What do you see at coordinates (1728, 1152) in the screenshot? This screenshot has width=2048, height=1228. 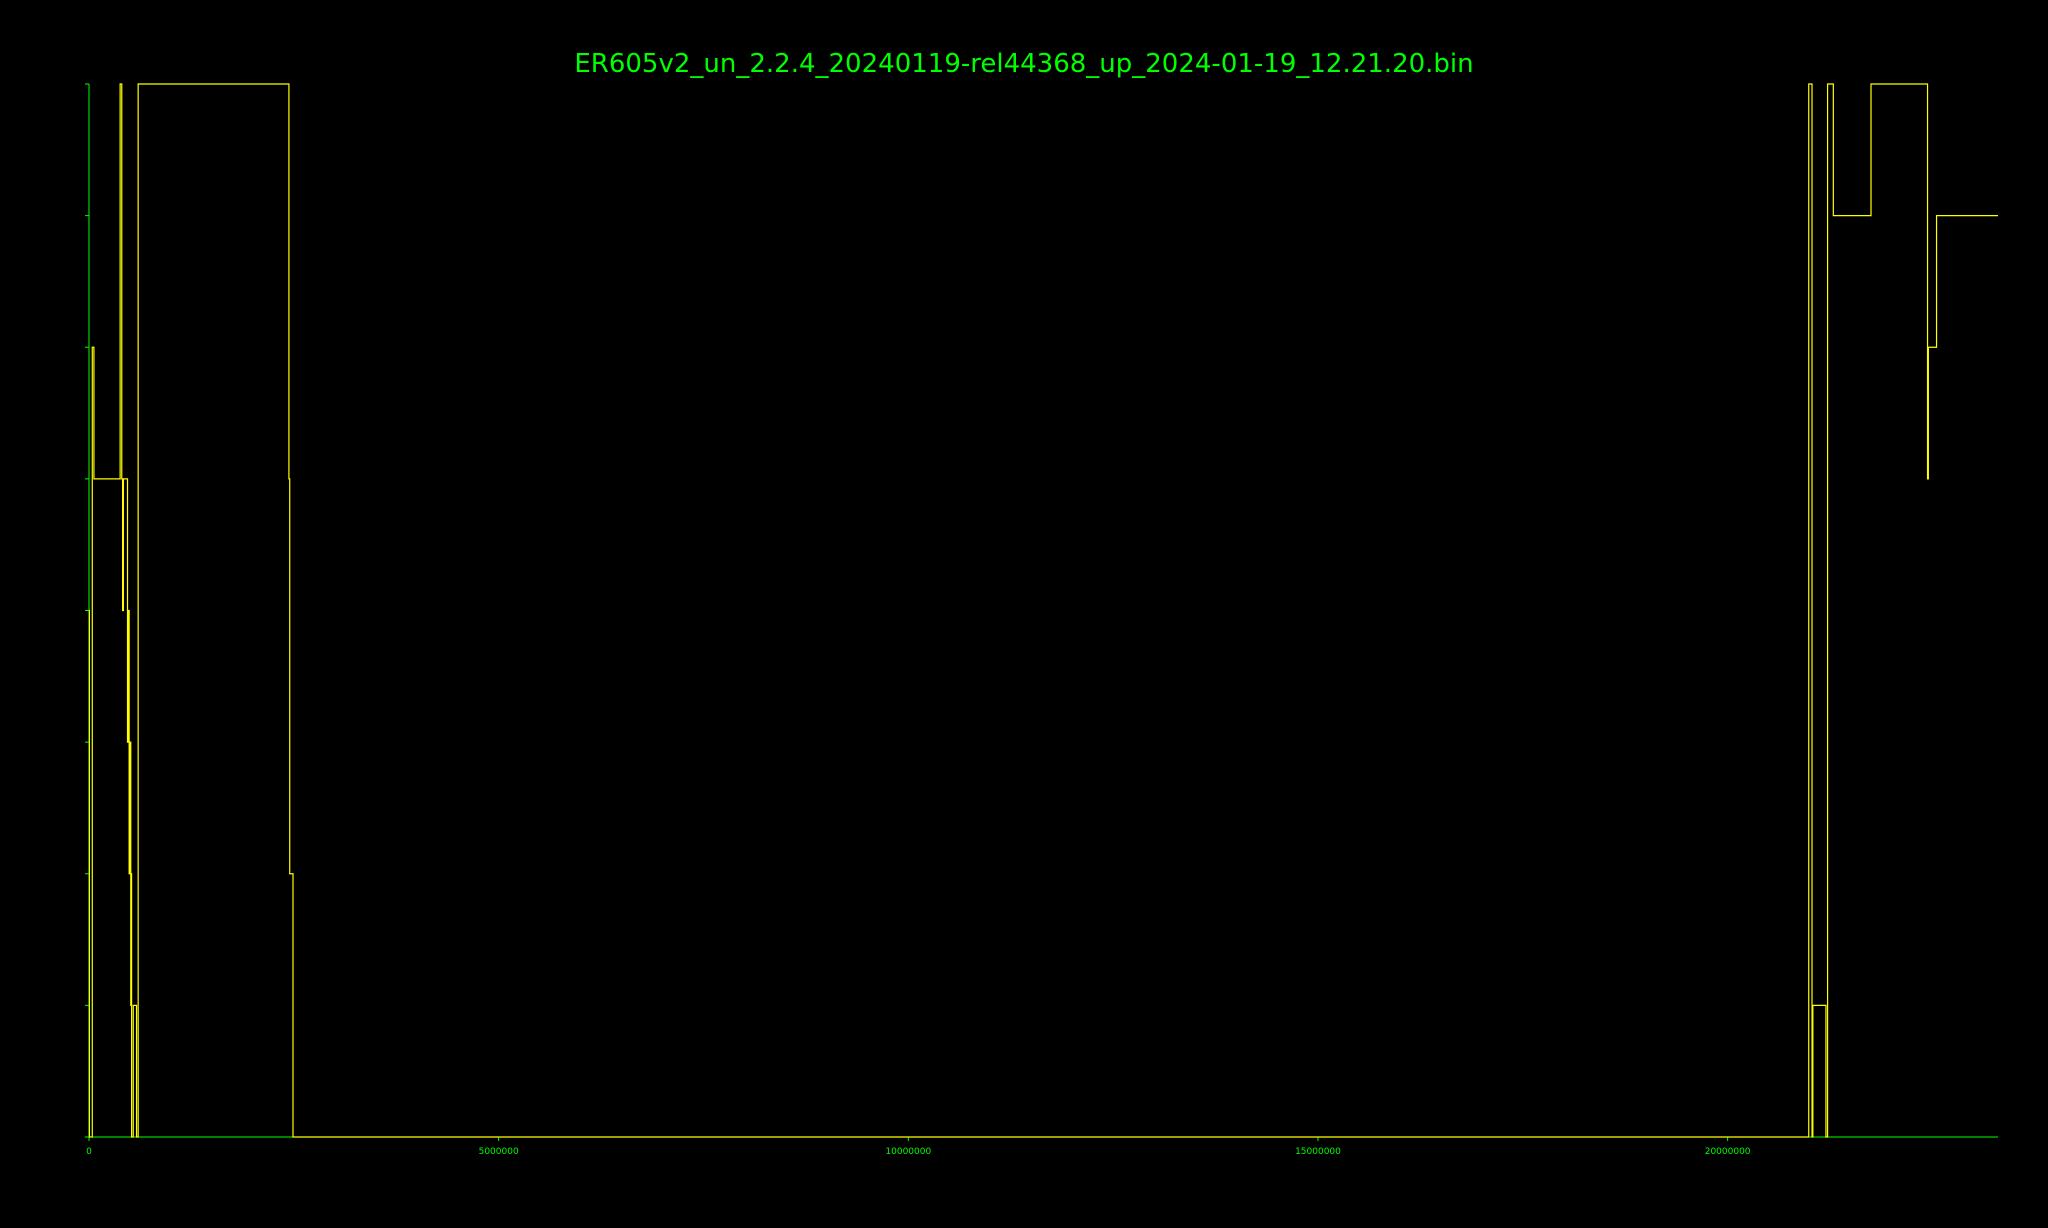 I see `x-tick-label-4: 20000000` at bounding box center [1728, 1152].